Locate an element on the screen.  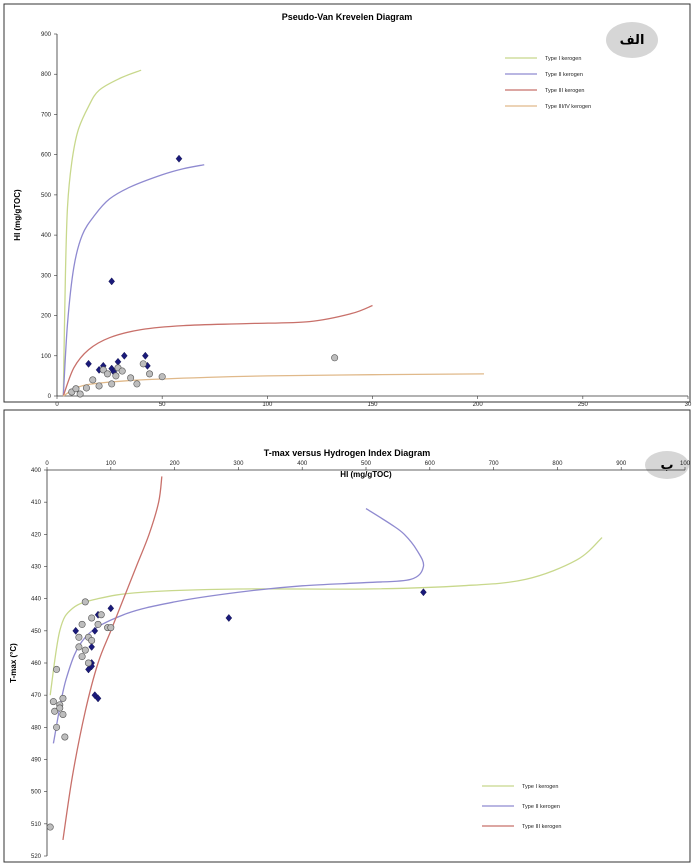
panel-tag-badge is located at coordinates (632, 40).